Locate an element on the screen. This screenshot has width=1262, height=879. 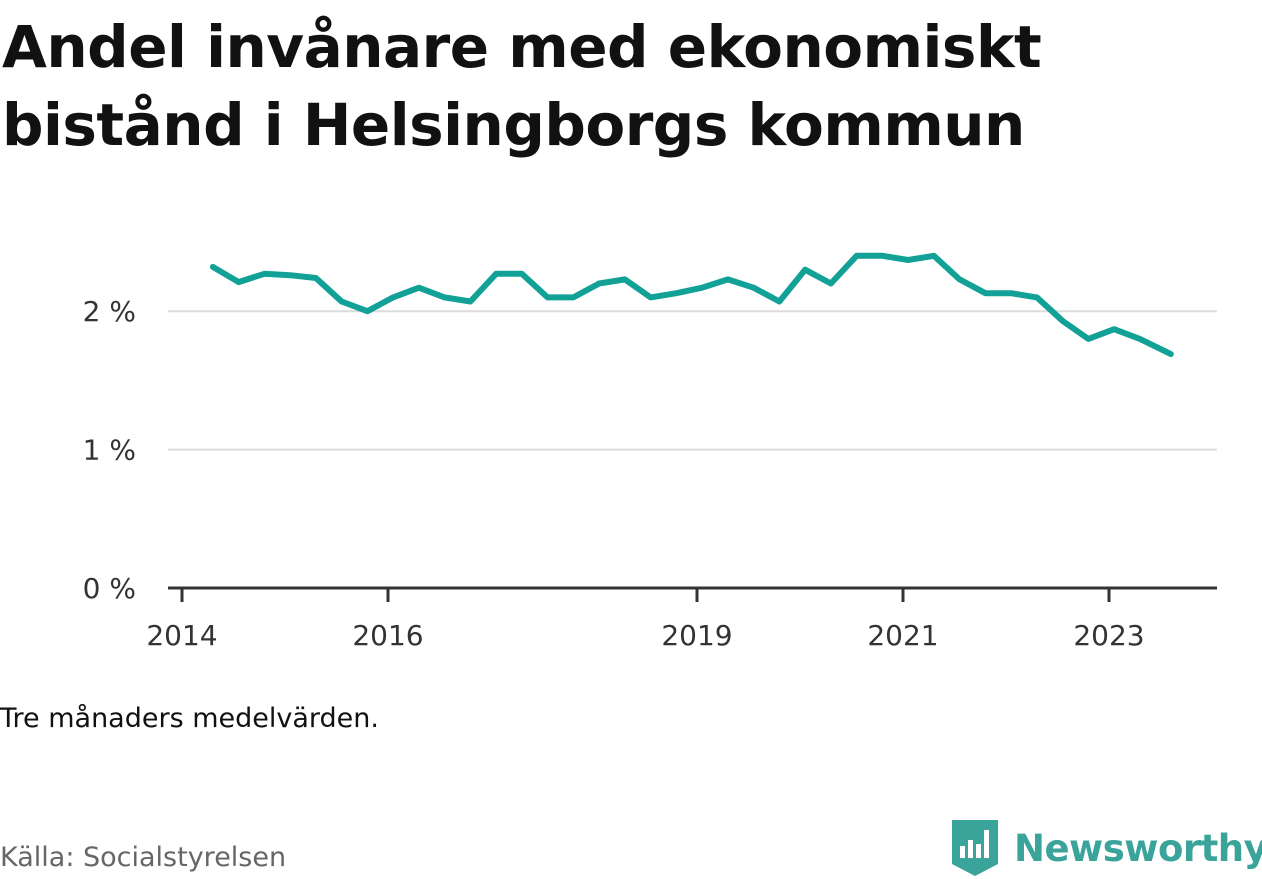
data-series is located at coordinates (691, 305).